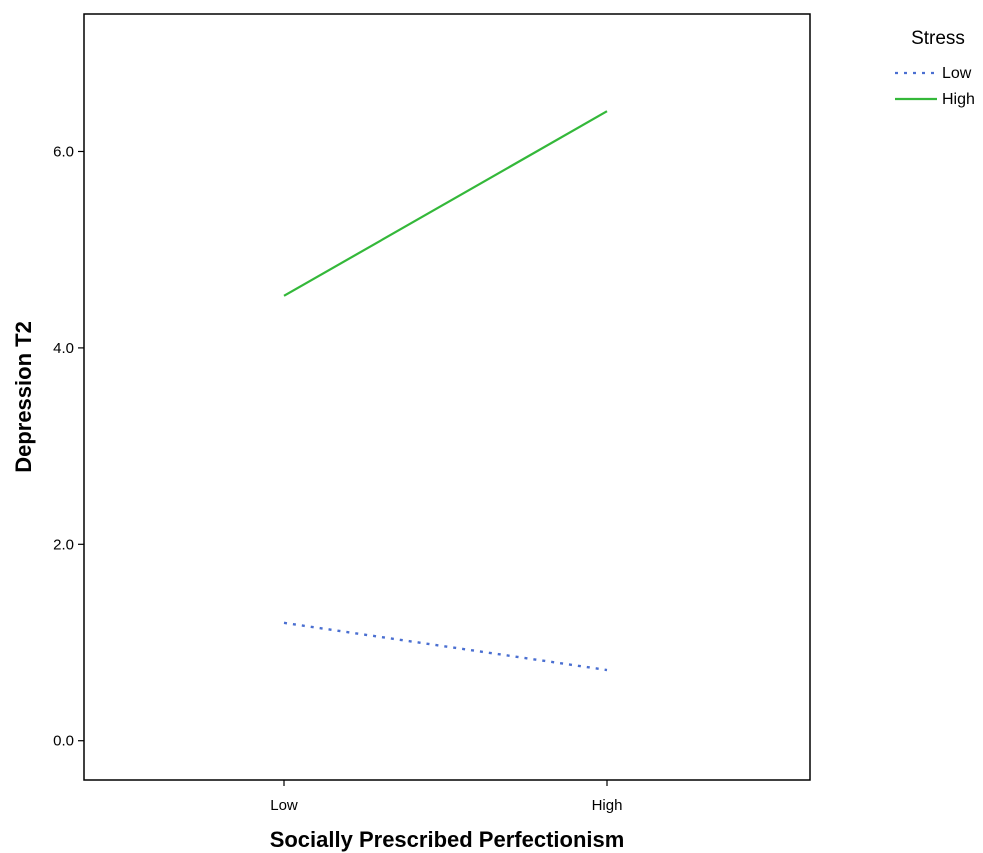  What do you see at coordinates (447, 839) in the screenshot?
I see `x-axis-title: Socially Prescribed Perfectionism` at bounding box center [447, 839].